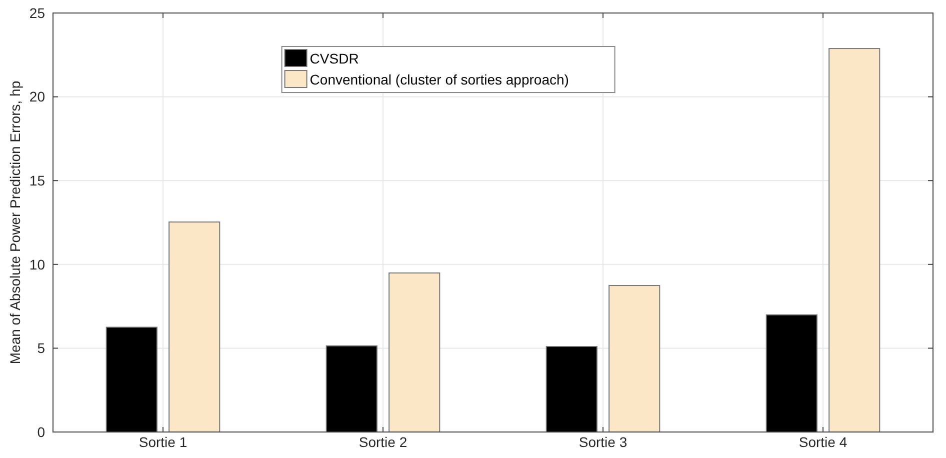 Image resolution: width=946 pixels, height=458 pixels. I want to click on y-tick-label: 25, so click(37, 12).